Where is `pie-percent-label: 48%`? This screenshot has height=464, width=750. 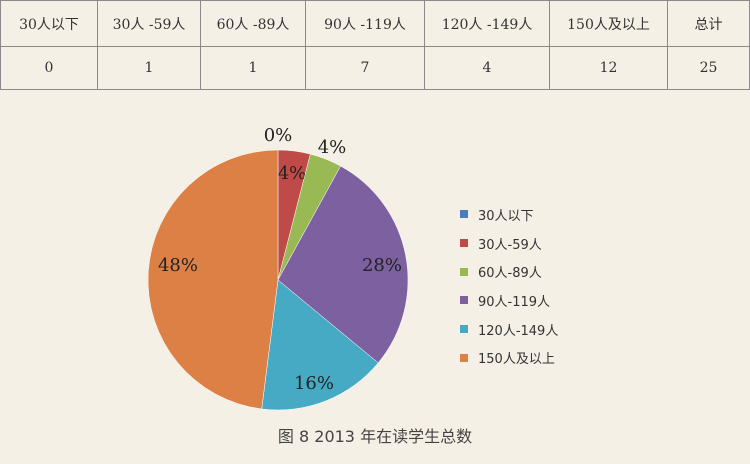
pie-percent-label: 48% is located at coordinates (178, 265).